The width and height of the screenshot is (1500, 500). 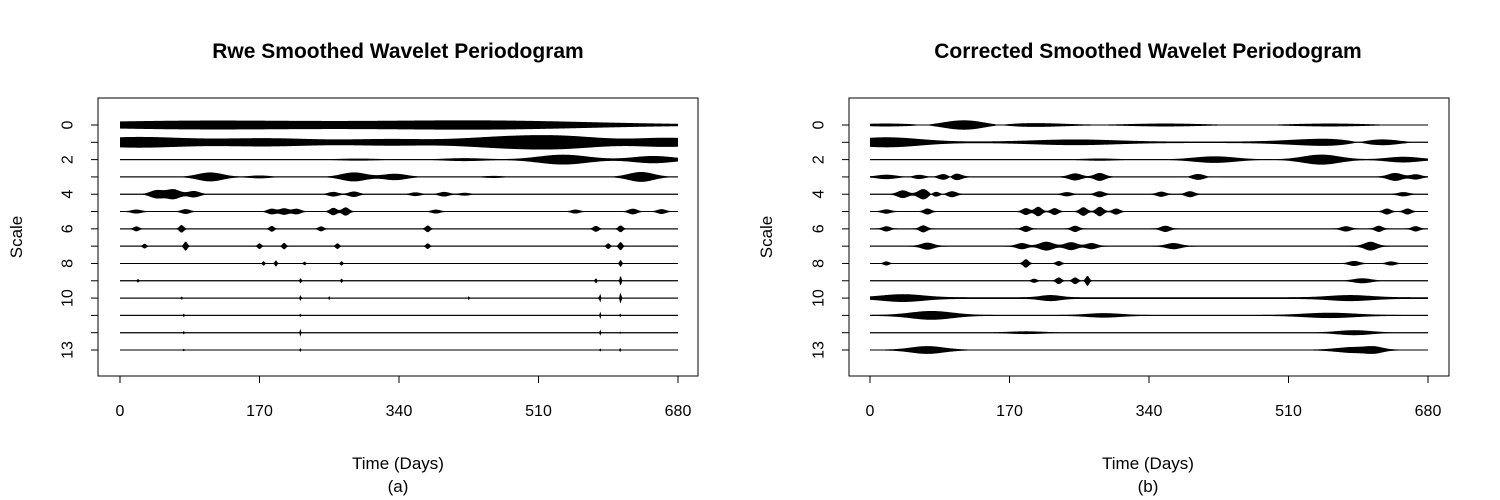 I want to click on panel-b-y-axis: 0 2 4 6 8 10 13, so click(x=830, y=239).